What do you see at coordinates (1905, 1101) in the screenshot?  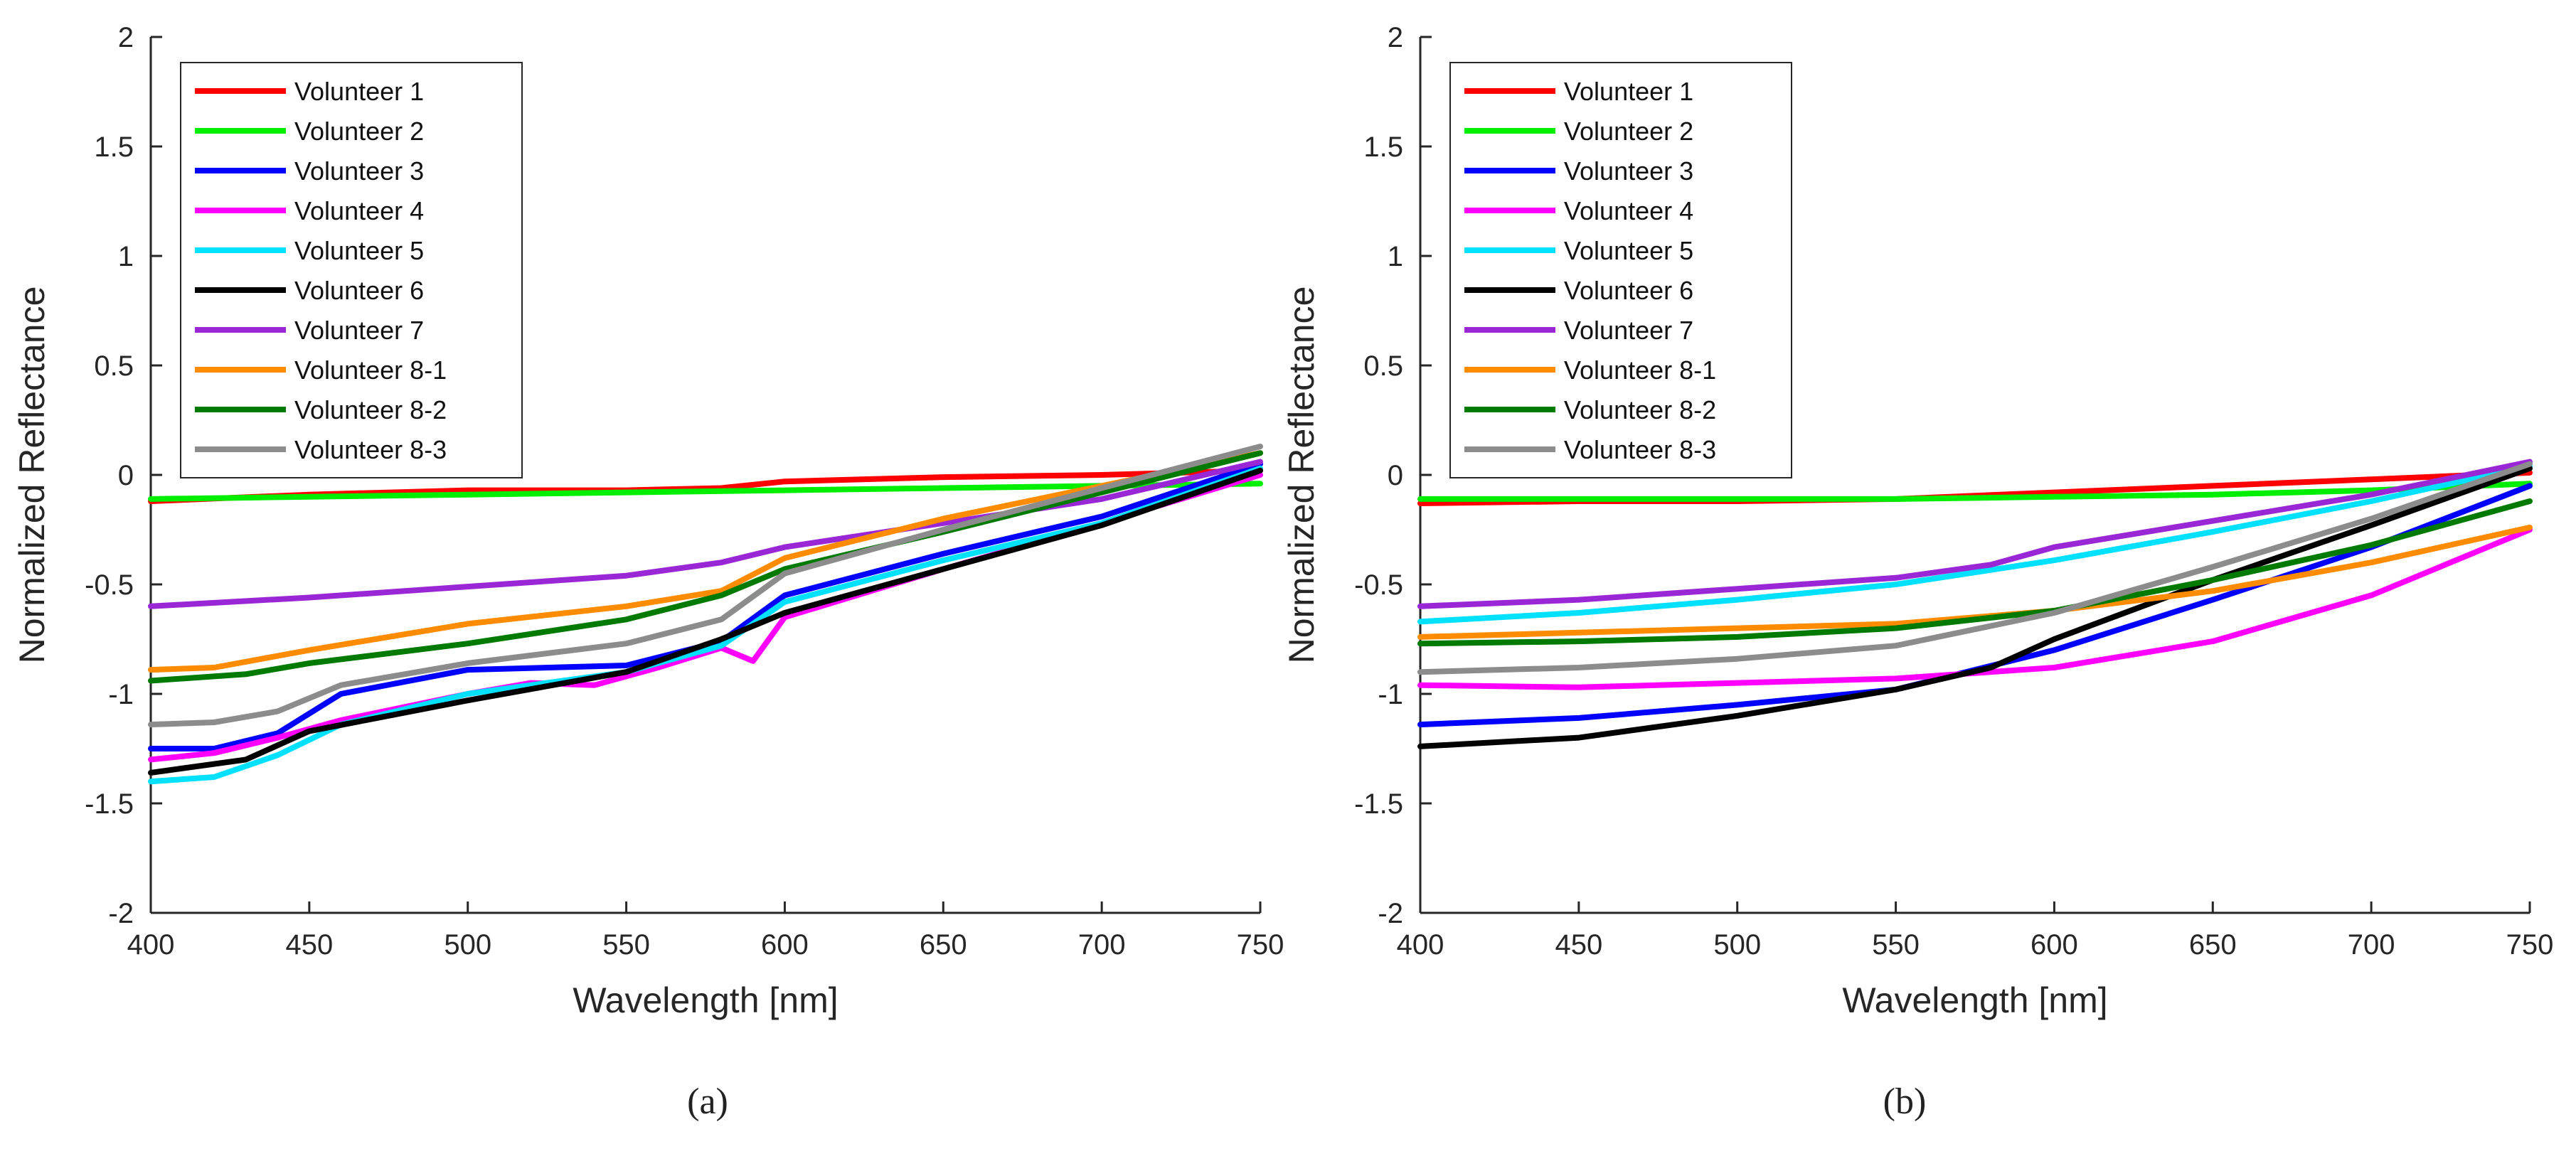 I see `panel-b-caption: (b)` at bounding box center [1905, 1101].